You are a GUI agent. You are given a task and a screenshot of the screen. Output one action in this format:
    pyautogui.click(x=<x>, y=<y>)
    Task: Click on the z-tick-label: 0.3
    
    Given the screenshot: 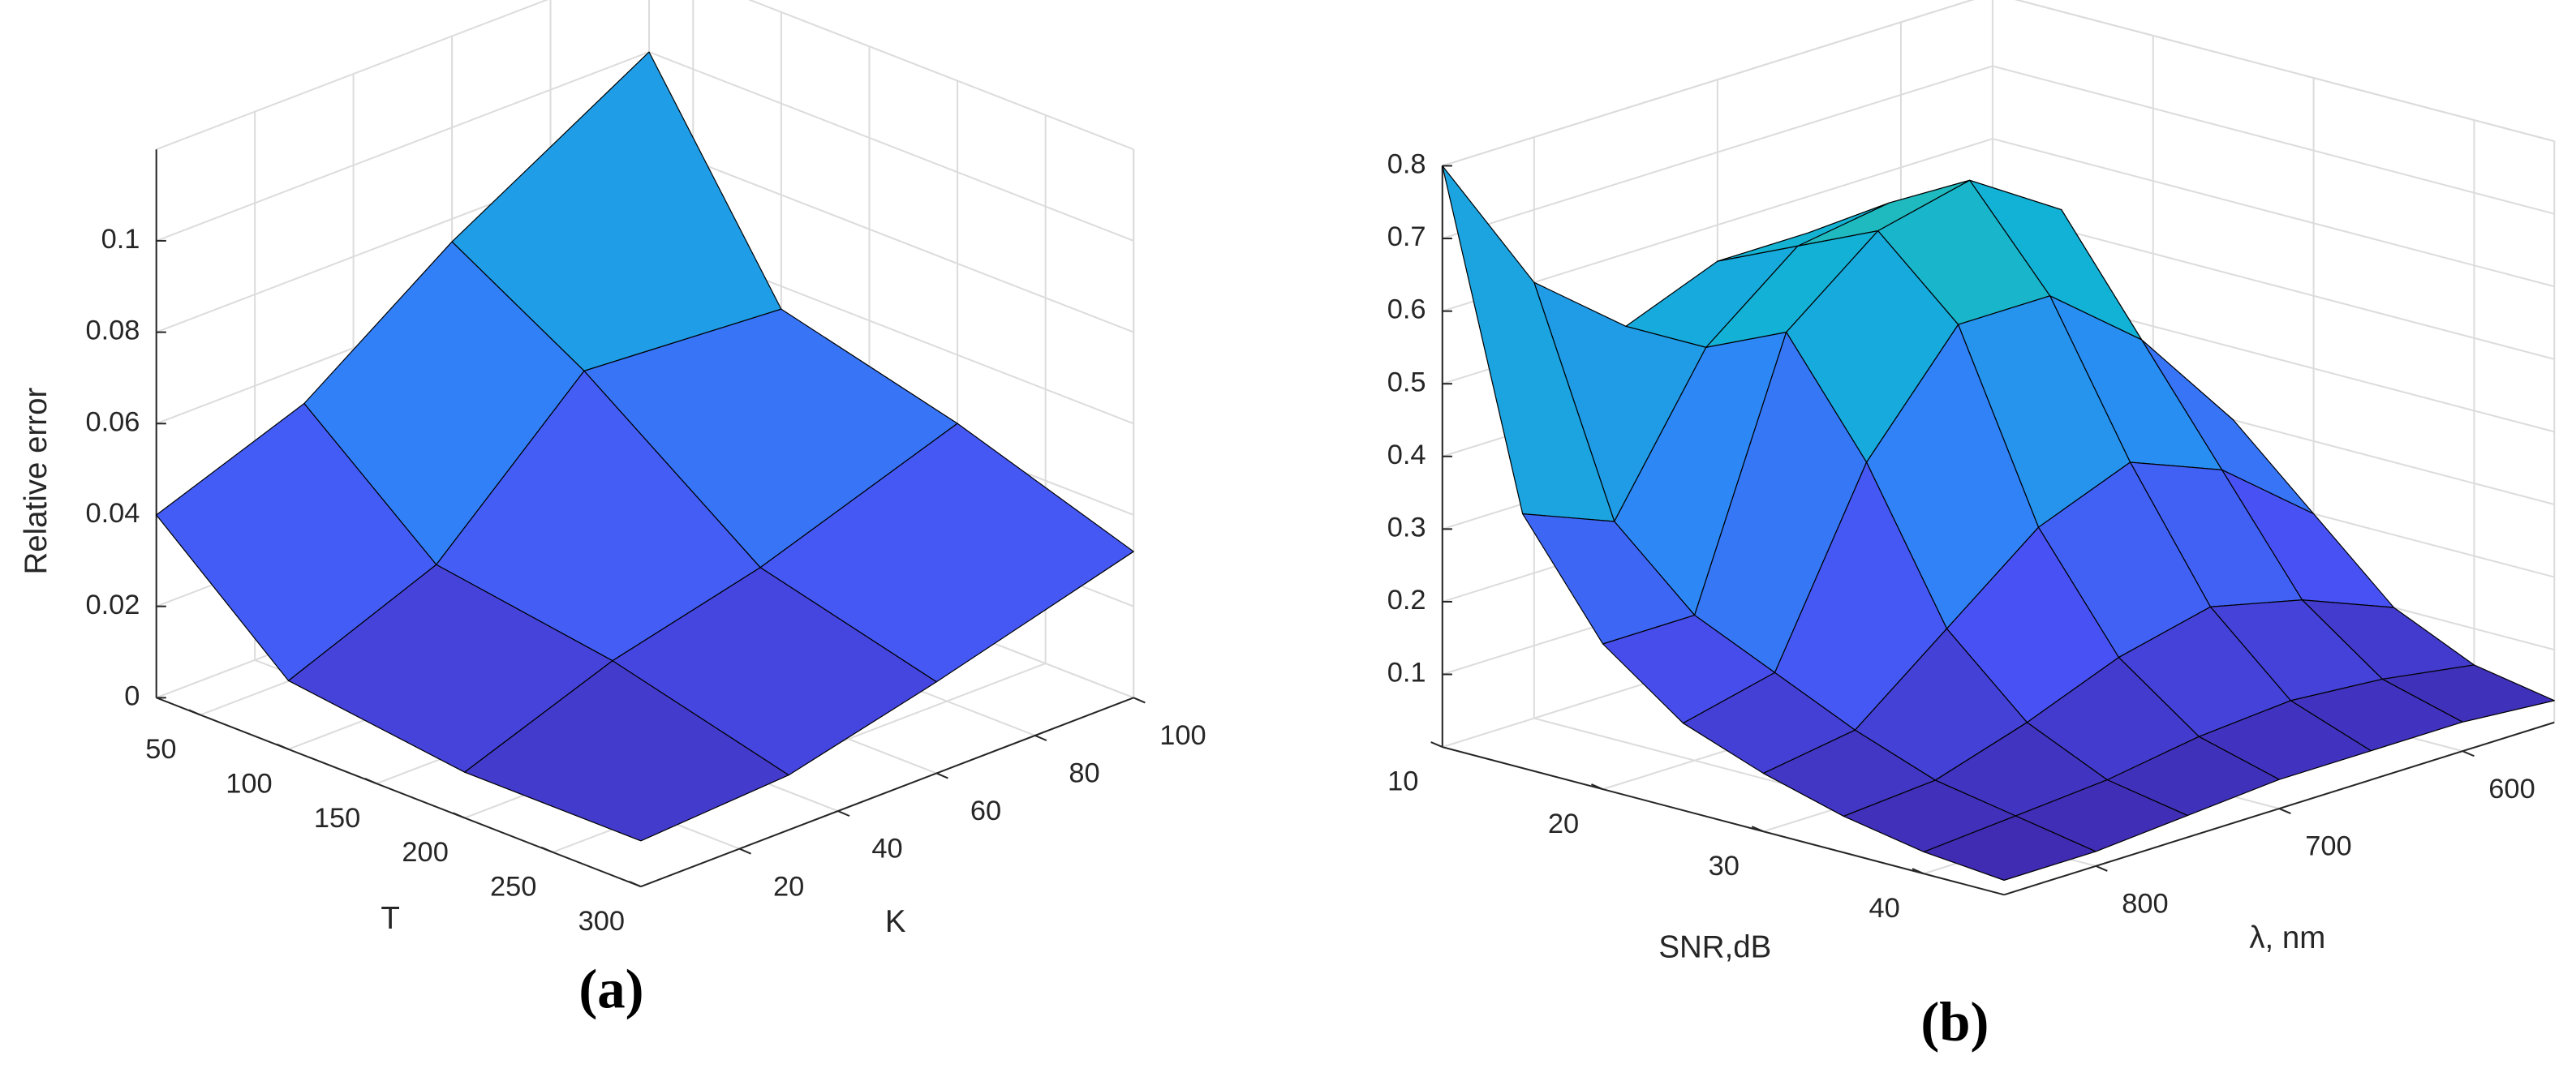 What is the action you would take?
    pyautogui.click(x=1406, y=528)
    